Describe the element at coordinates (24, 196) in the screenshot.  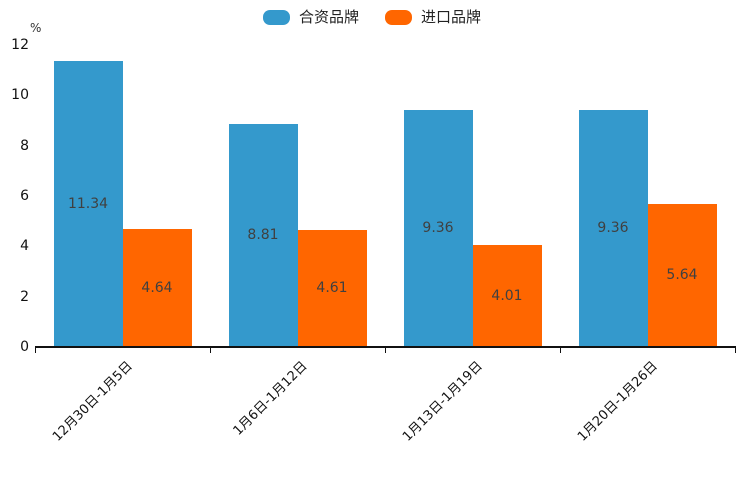
I see `y-axis-tick-label: 6` at that location.